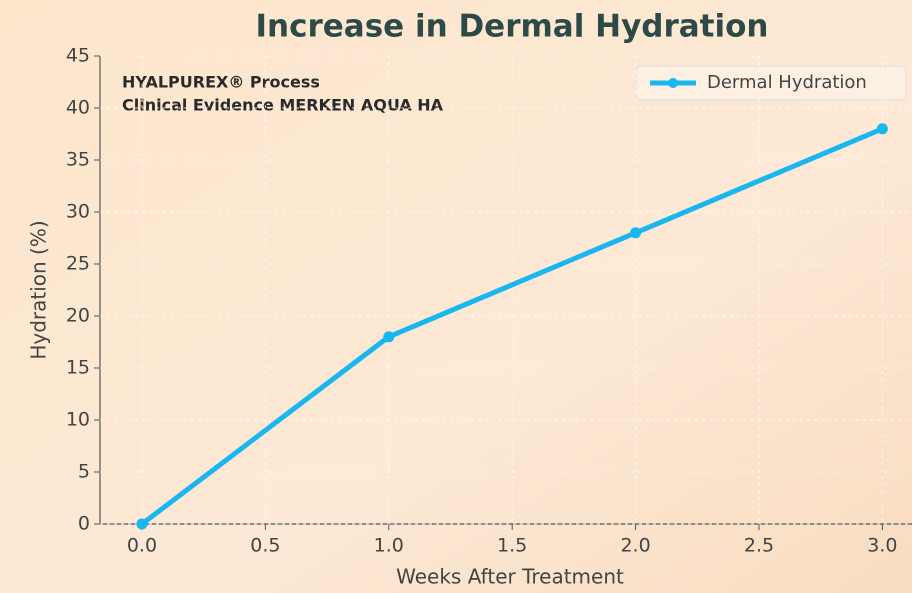  I want to click on y-tick-label: 40, so click(78, 108).